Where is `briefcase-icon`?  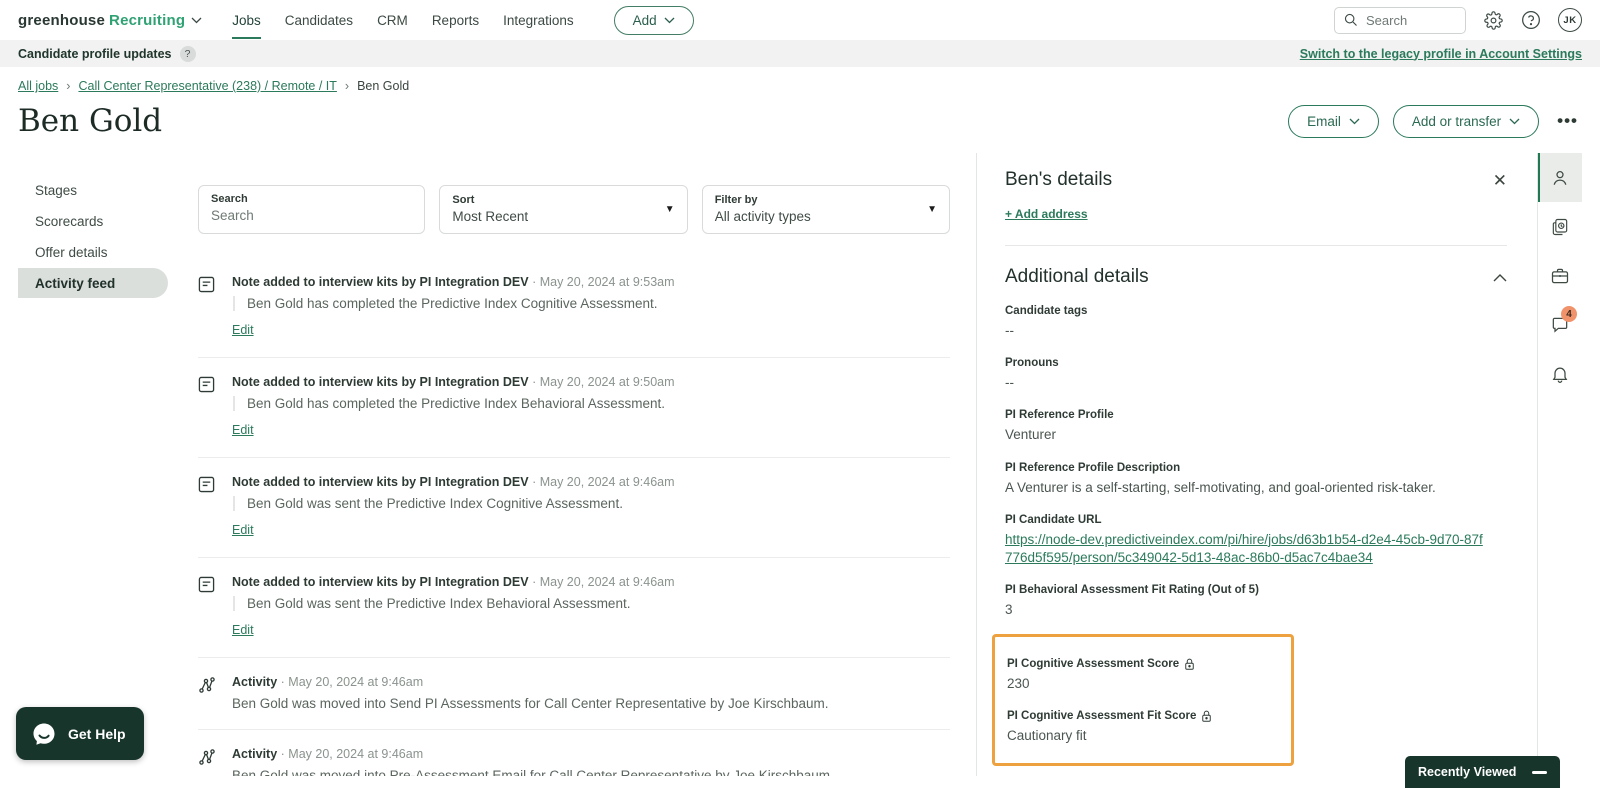 briefcase-icon is located at coordinates (1560, 275).